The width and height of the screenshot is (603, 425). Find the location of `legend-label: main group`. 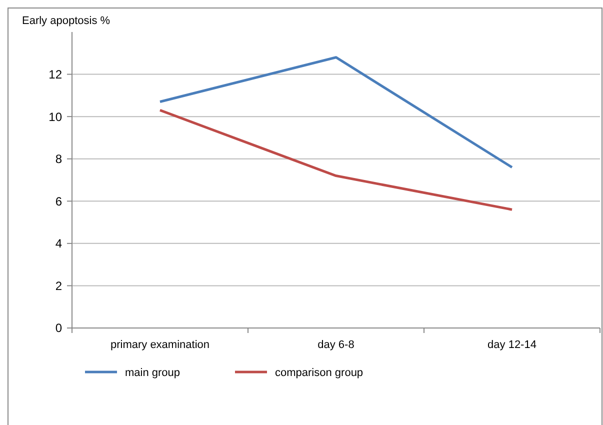

legend-label: main group is located at coordinates (152, 372).